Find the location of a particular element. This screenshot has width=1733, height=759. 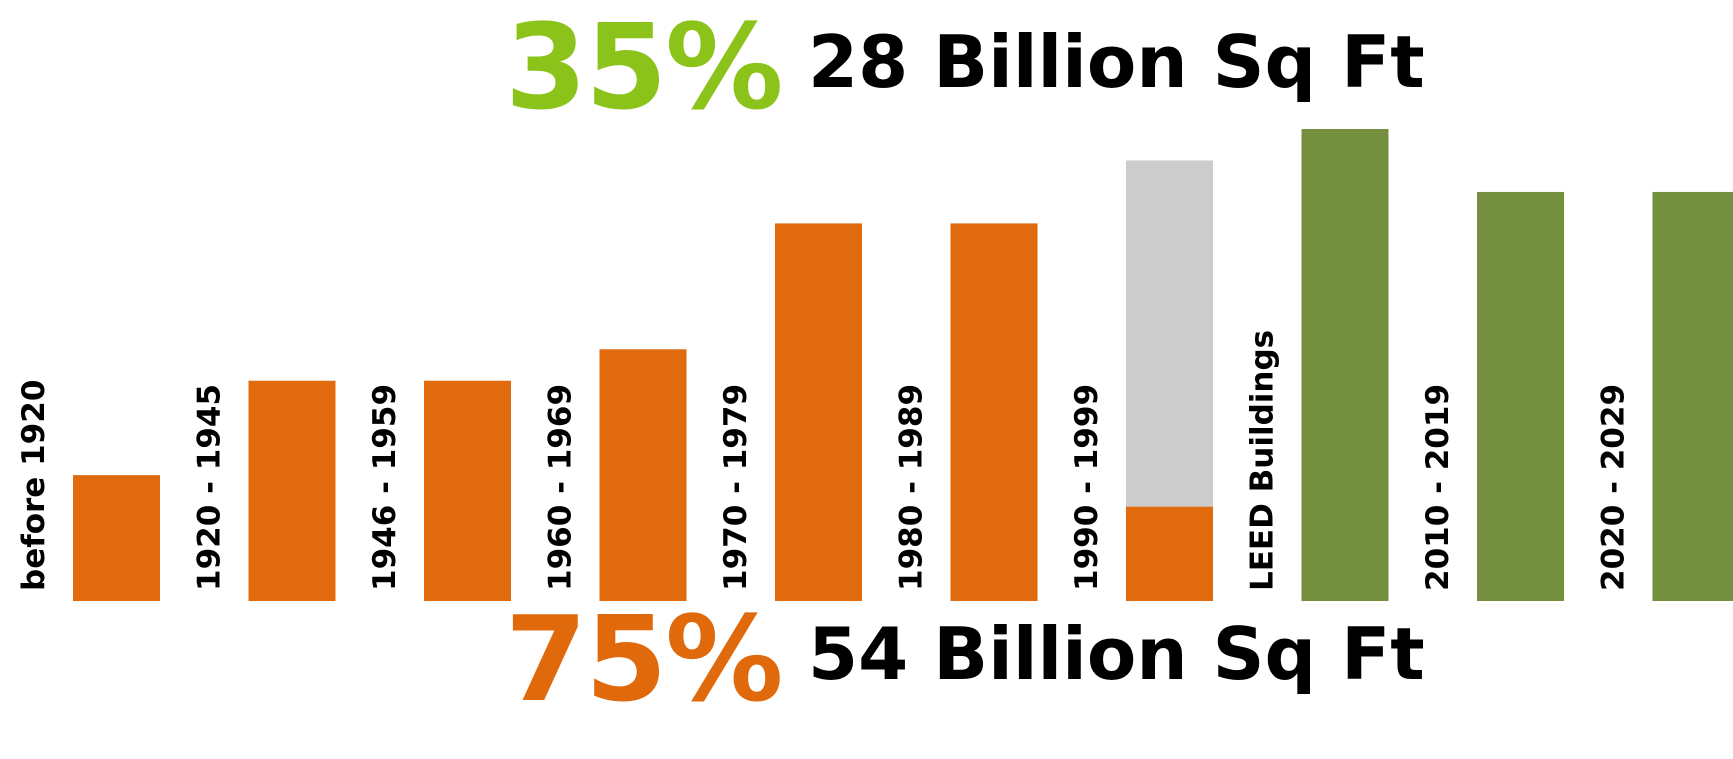

bar-group: 1946 - 1959 is located at coordinates (439, 490).